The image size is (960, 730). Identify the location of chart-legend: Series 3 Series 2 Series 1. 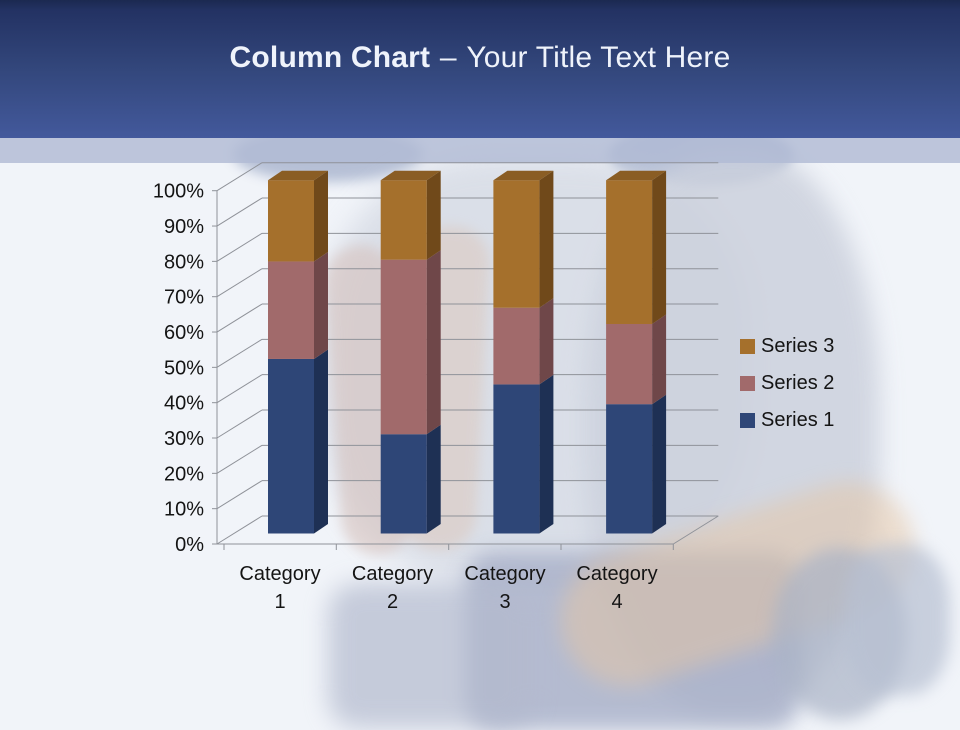
(787, 383).